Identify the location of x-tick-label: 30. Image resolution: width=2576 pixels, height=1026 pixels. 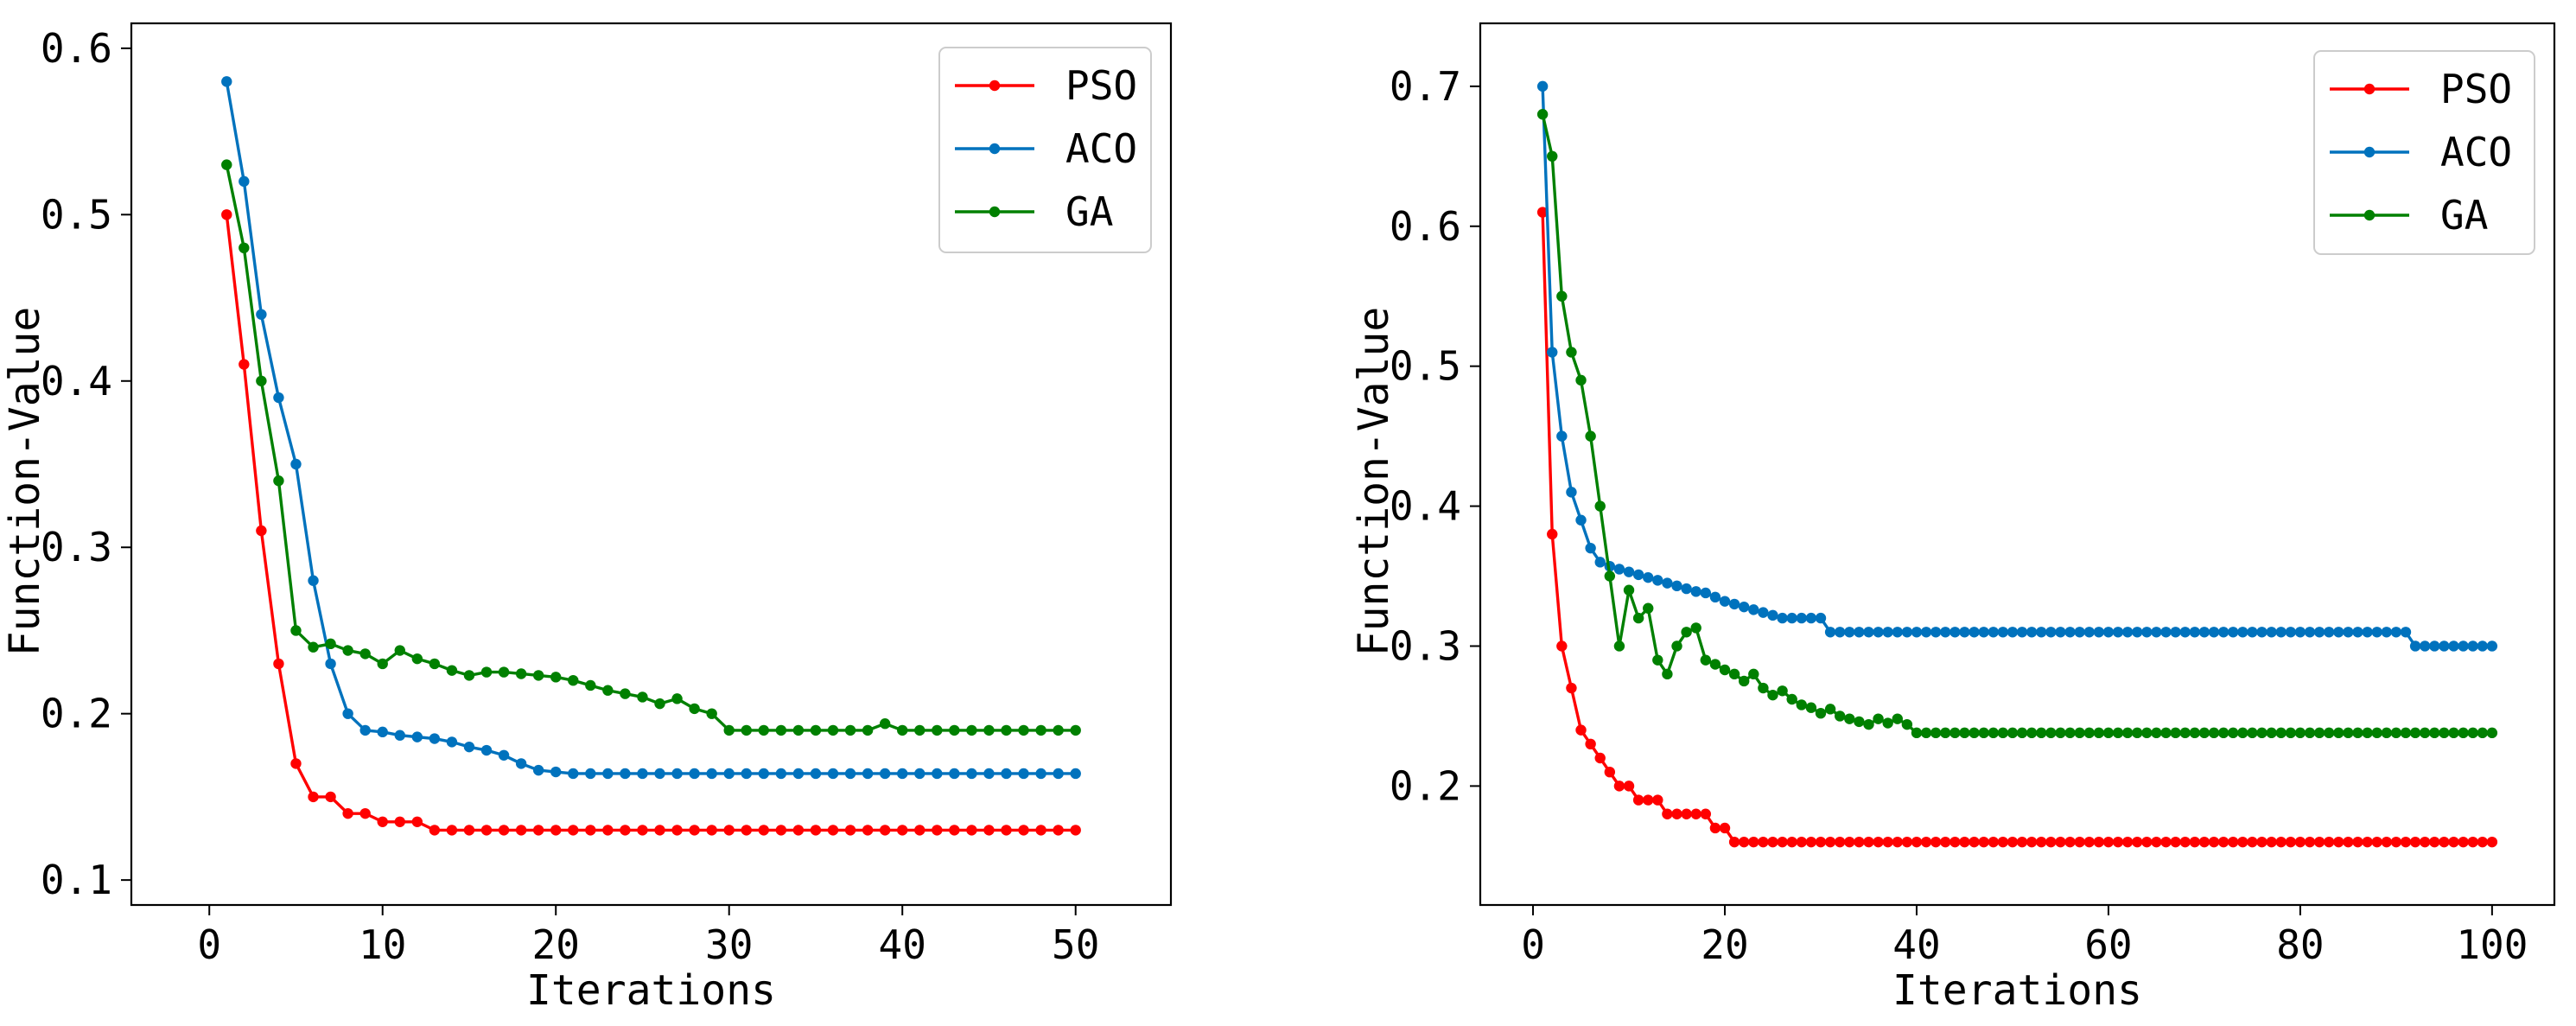
(729, 944).